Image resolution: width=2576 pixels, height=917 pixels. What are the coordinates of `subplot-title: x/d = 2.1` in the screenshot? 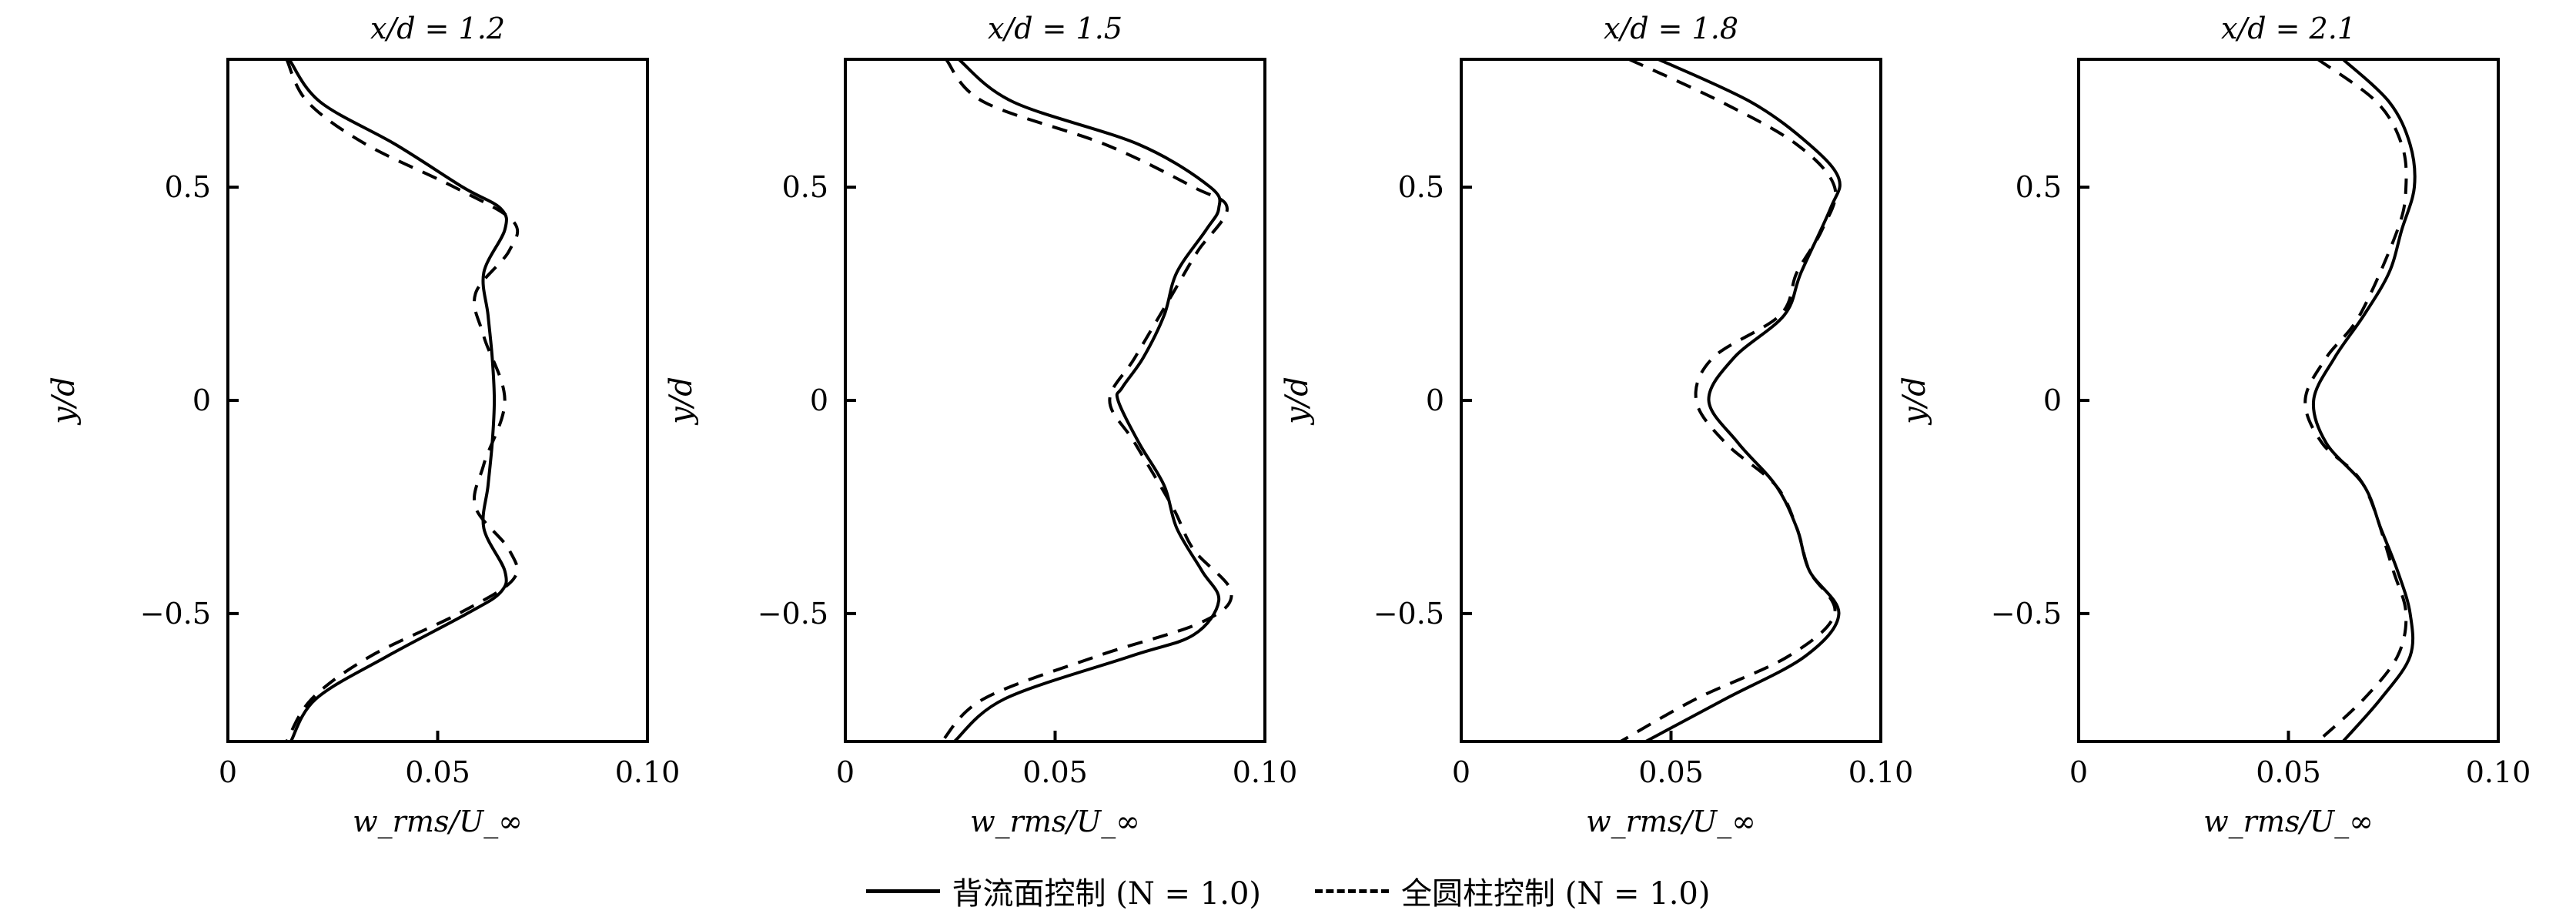 It's located at (2289, 28).